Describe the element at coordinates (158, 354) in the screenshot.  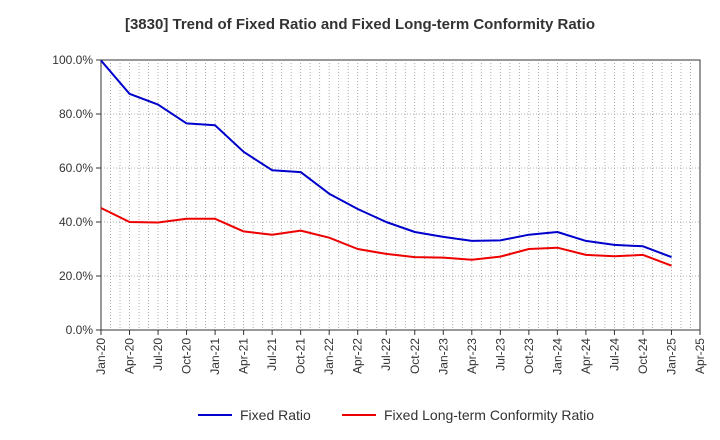
I see `x-tick-label: Jul-20` at that location.